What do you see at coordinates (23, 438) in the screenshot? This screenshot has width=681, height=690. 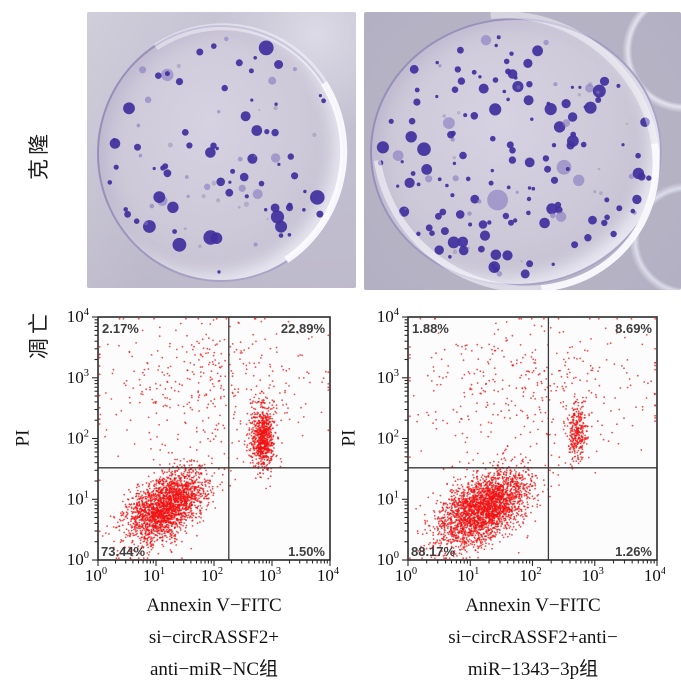 I see `y-axis-label-pi-1: PI` at bounding box center [23, 438].